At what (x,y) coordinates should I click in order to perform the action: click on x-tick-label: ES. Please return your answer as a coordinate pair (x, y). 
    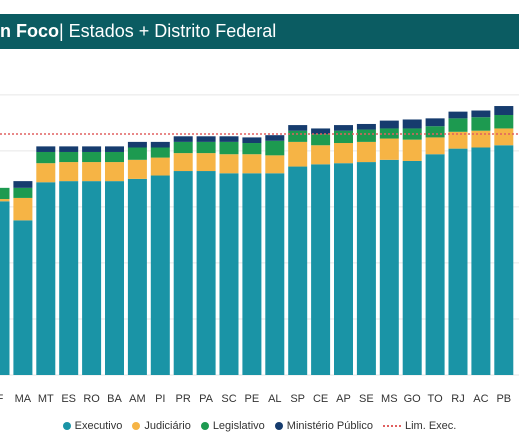
    Looking at the image, I should click on (68, 399).